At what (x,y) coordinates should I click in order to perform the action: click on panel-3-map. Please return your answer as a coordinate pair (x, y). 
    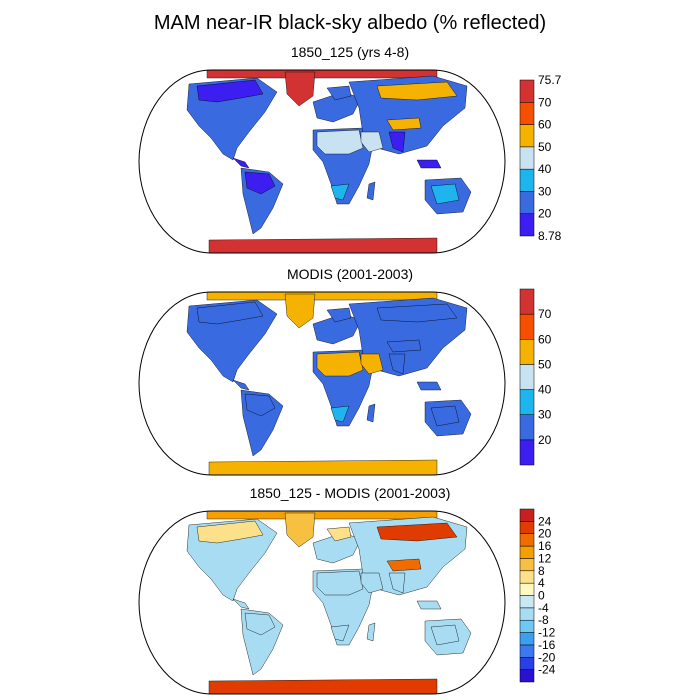
    Looking at the image, I should click on (322, 602).